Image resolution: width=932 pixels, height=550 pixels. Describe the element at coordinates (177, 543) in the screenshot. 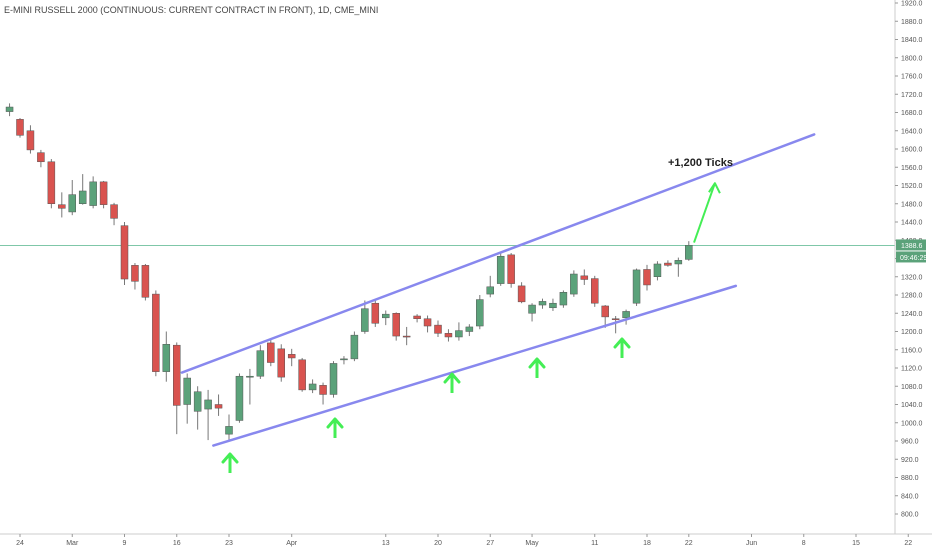

I see `x-tick-label: 16` at that location.